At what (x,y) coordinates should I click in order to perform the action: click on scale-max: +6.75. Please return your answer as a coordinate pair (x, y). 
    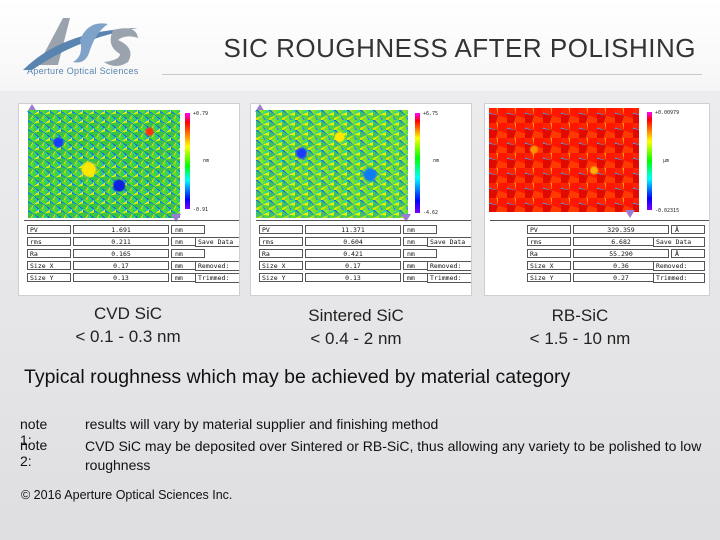
    Looking at the image, I should click on (431, 114).